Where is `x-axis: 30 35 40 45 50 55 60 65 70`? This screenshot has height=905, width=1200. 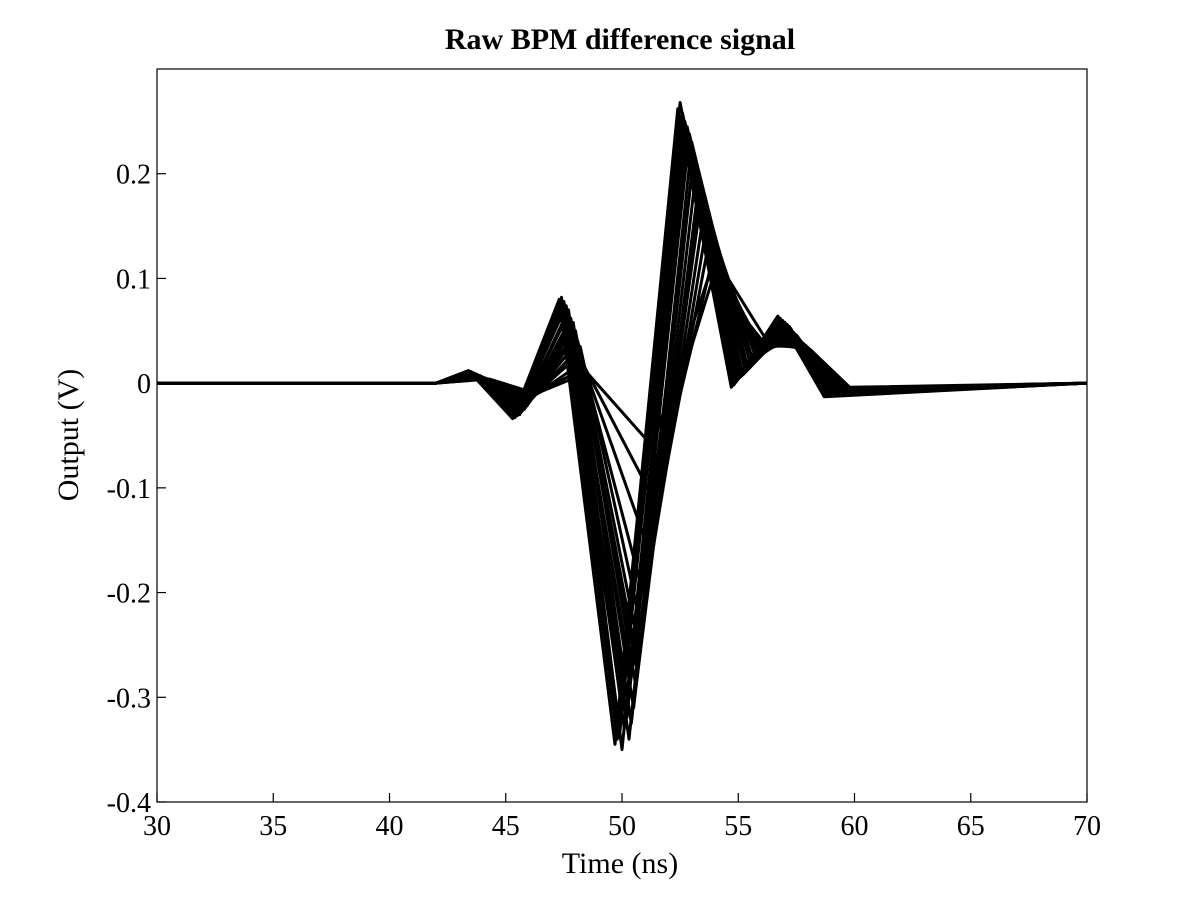 x-axis: 30 35 40 45 50 55 60 65 70 is located at coordinates (622, 817).